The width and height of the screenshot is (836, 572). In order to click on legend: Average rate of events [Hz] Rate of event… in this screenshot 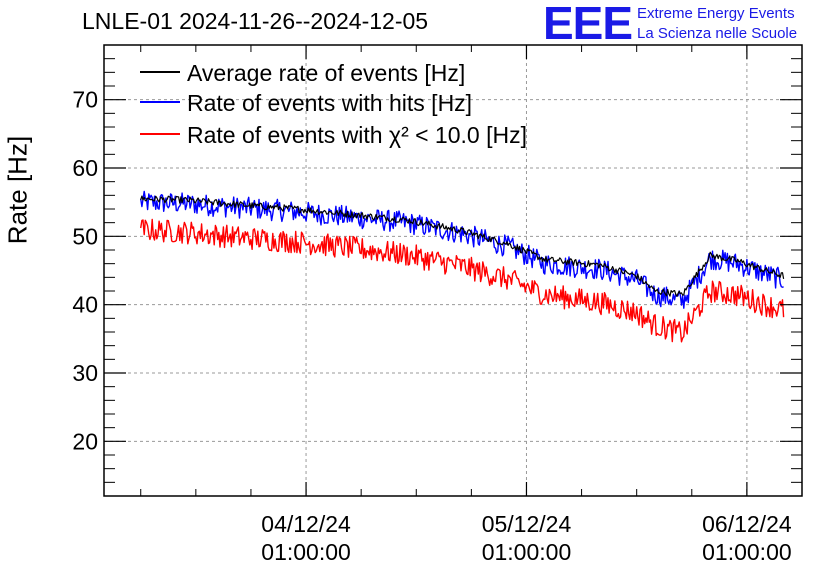, I will do `click(333, 104)`.